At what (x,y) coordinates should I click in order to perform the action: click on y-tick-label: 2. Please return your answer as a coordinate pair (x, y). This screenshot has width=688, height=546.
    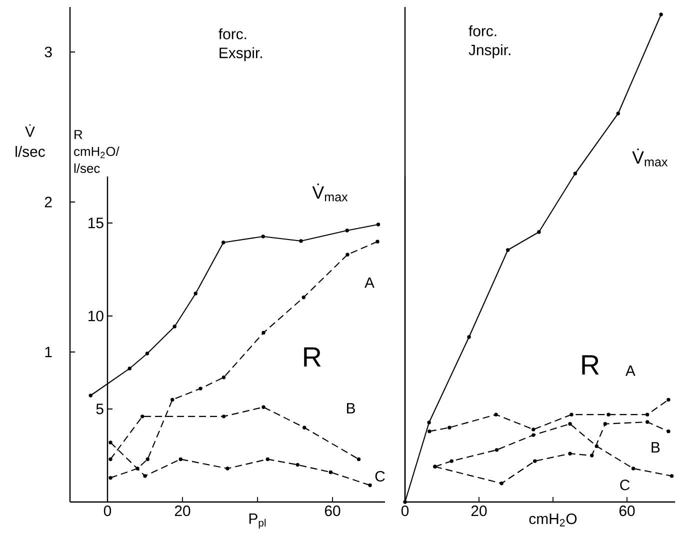
    Looking at the image, I should click on (48, 202).